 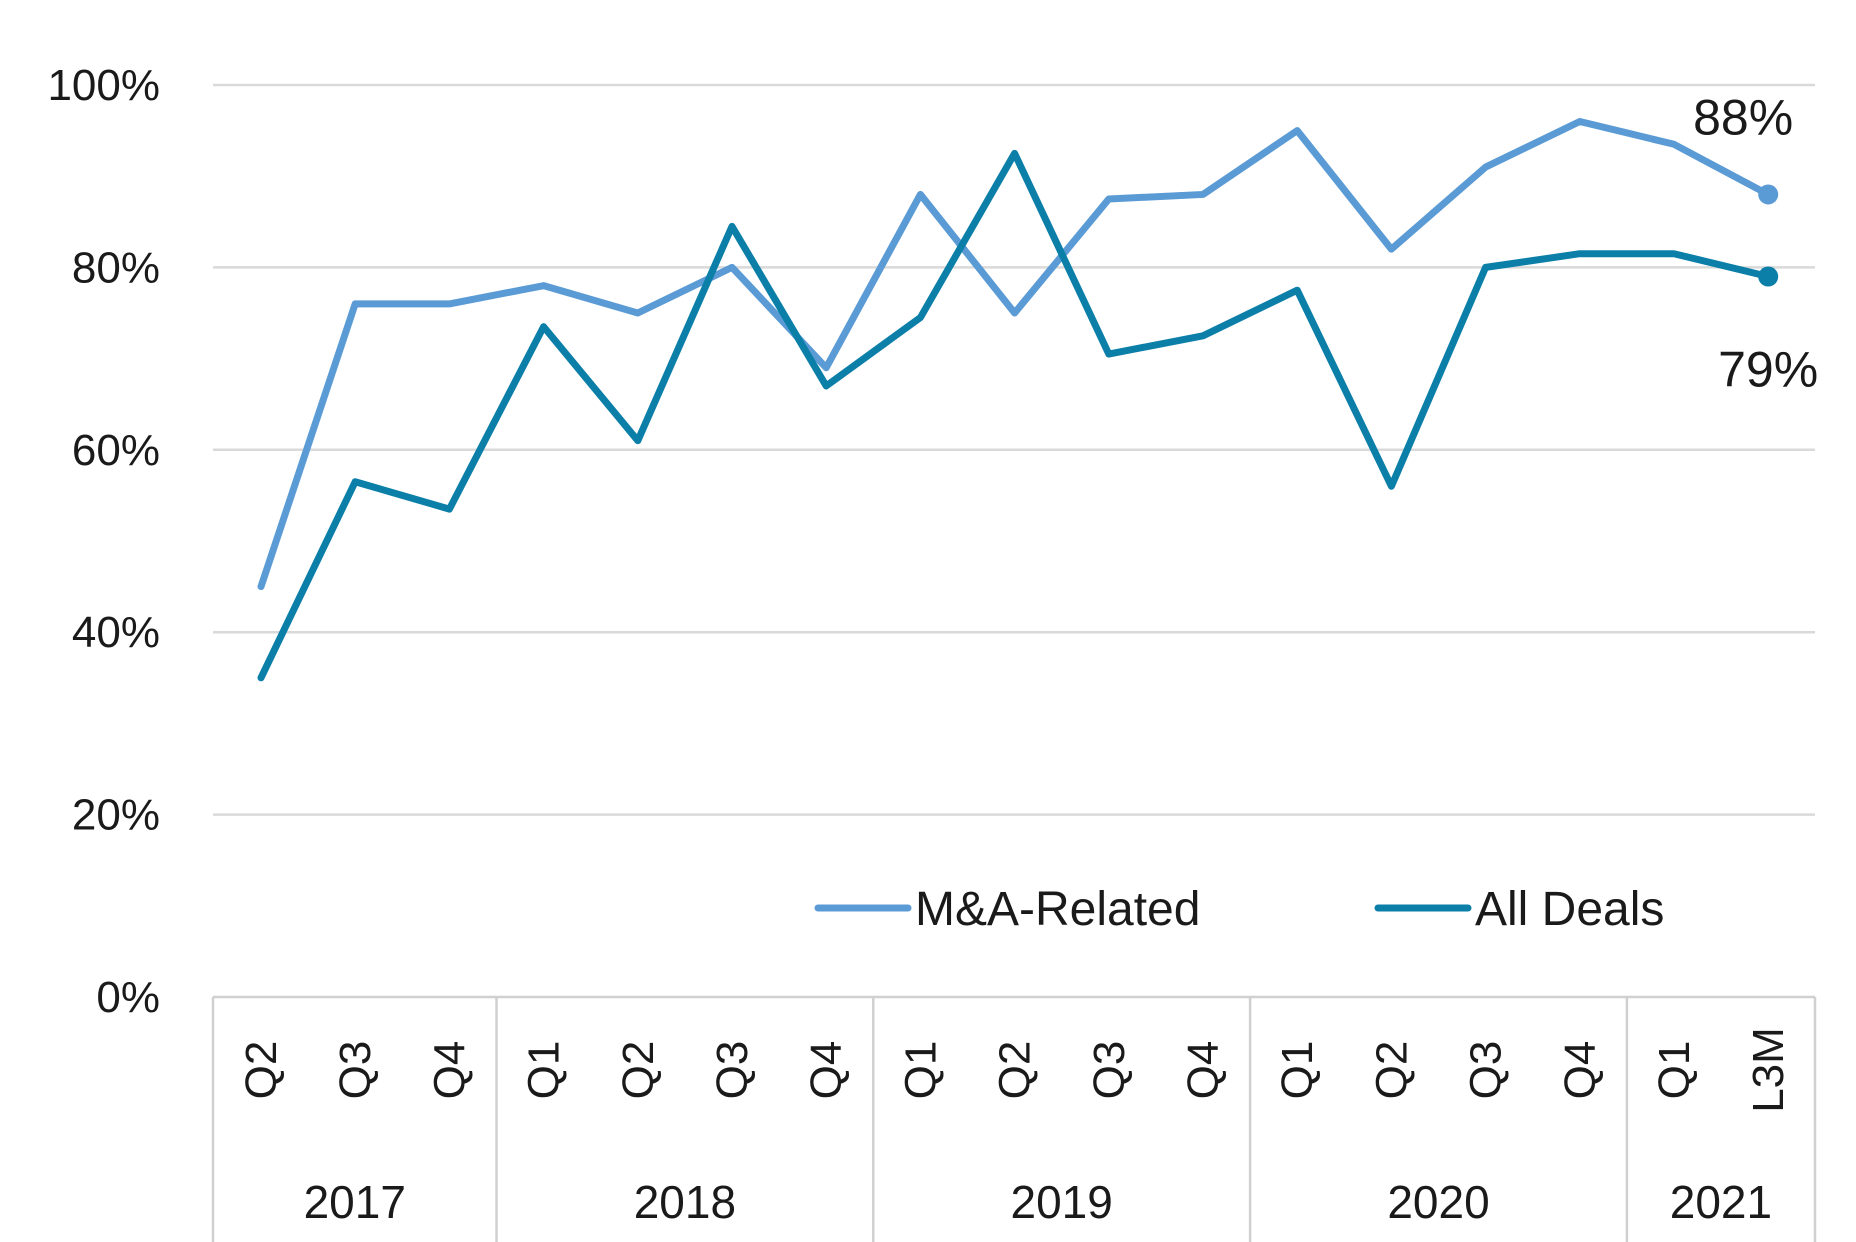 What do you see at coordinates (1721, 1202) in the screenshot?
I see `year-label: 2021` at bounding box center [1721, 1202].